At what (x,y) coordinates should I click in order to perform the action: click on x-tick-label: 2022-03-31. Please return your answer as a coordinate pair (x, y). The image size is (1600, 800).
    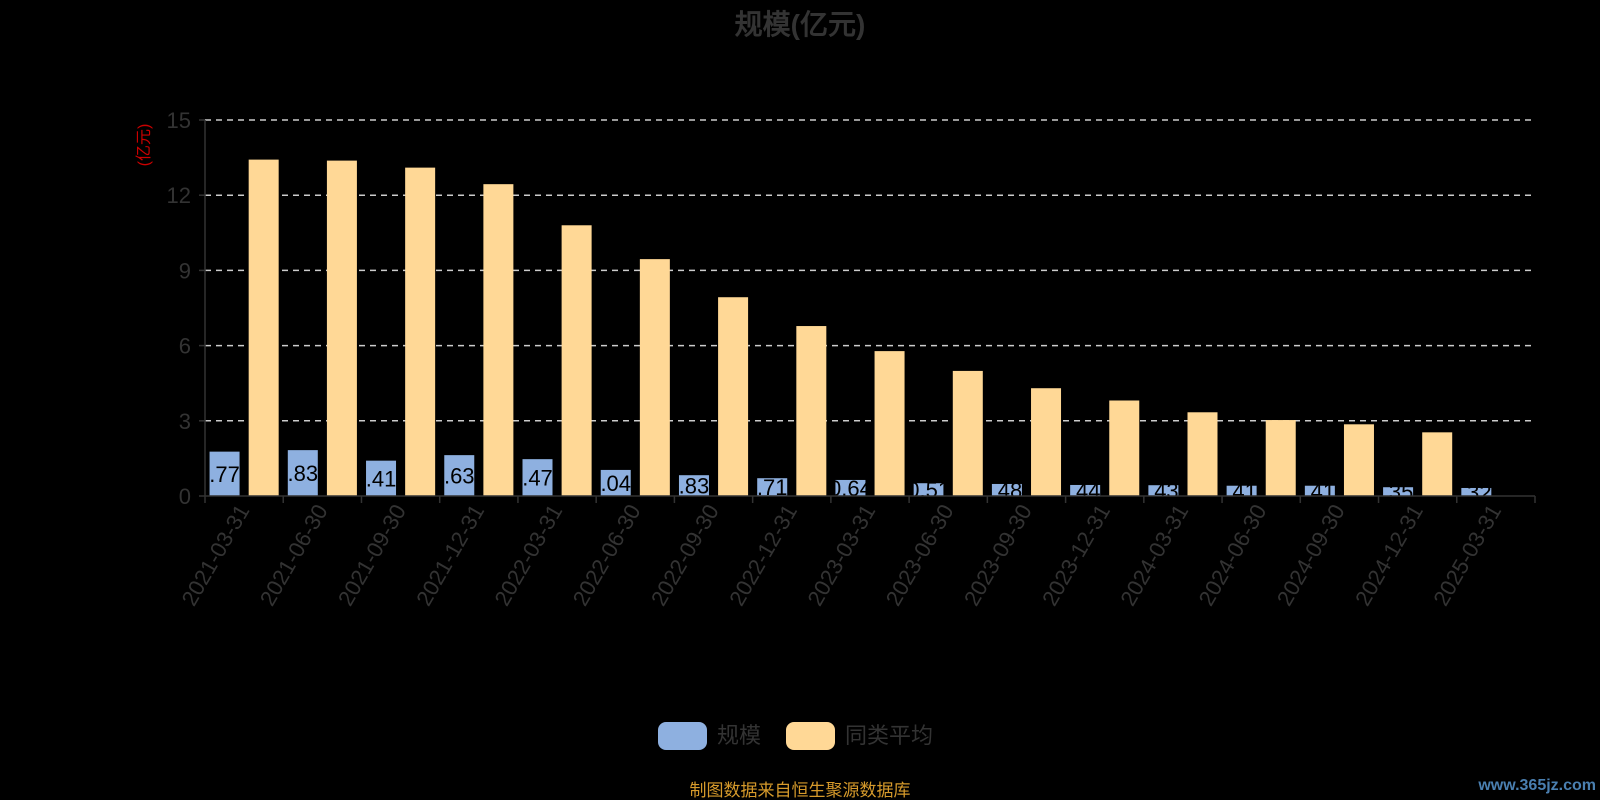
    Looking at the image, I should click on (528, 555).